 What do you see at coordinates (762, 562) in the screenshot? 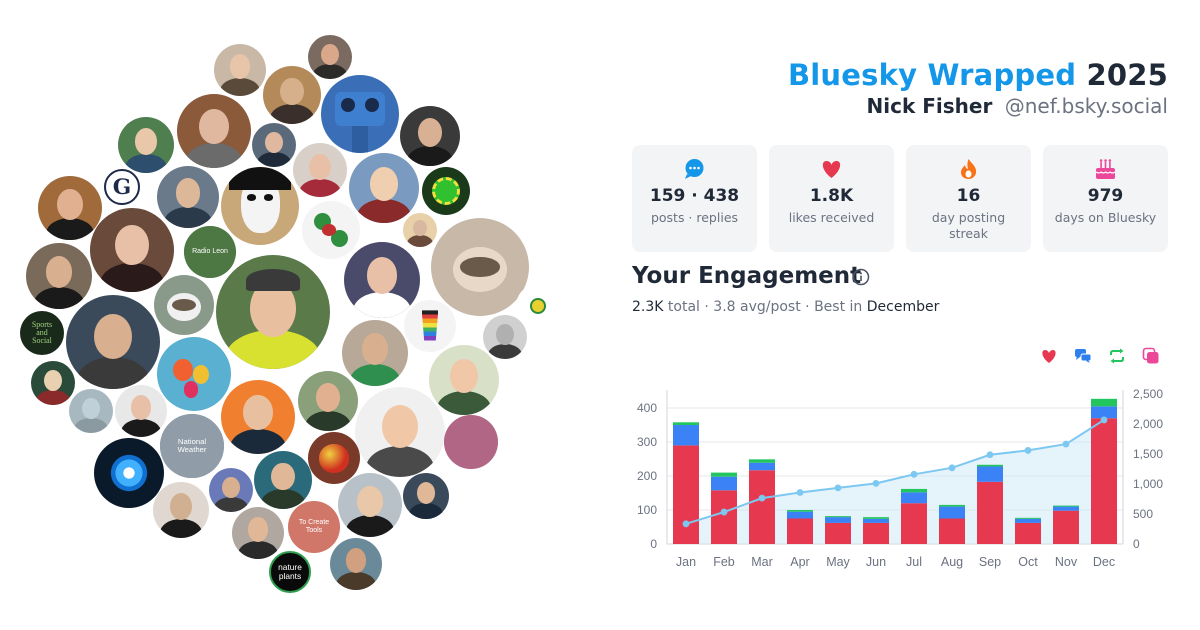
I see `x-tick-label: Mar` at bounding box center [762, 562].